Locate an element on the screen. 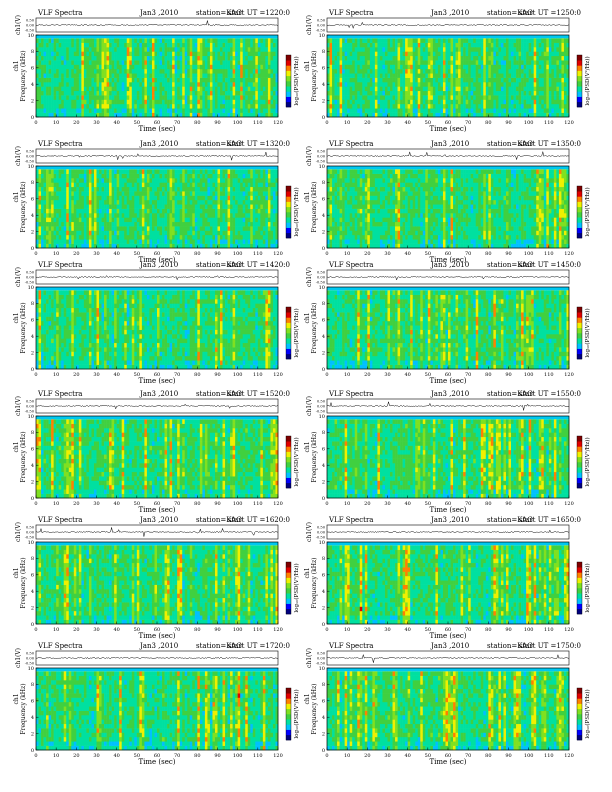 The image size is (612, 792). x-tick-label: 120 is located at coordinates (569, 756).